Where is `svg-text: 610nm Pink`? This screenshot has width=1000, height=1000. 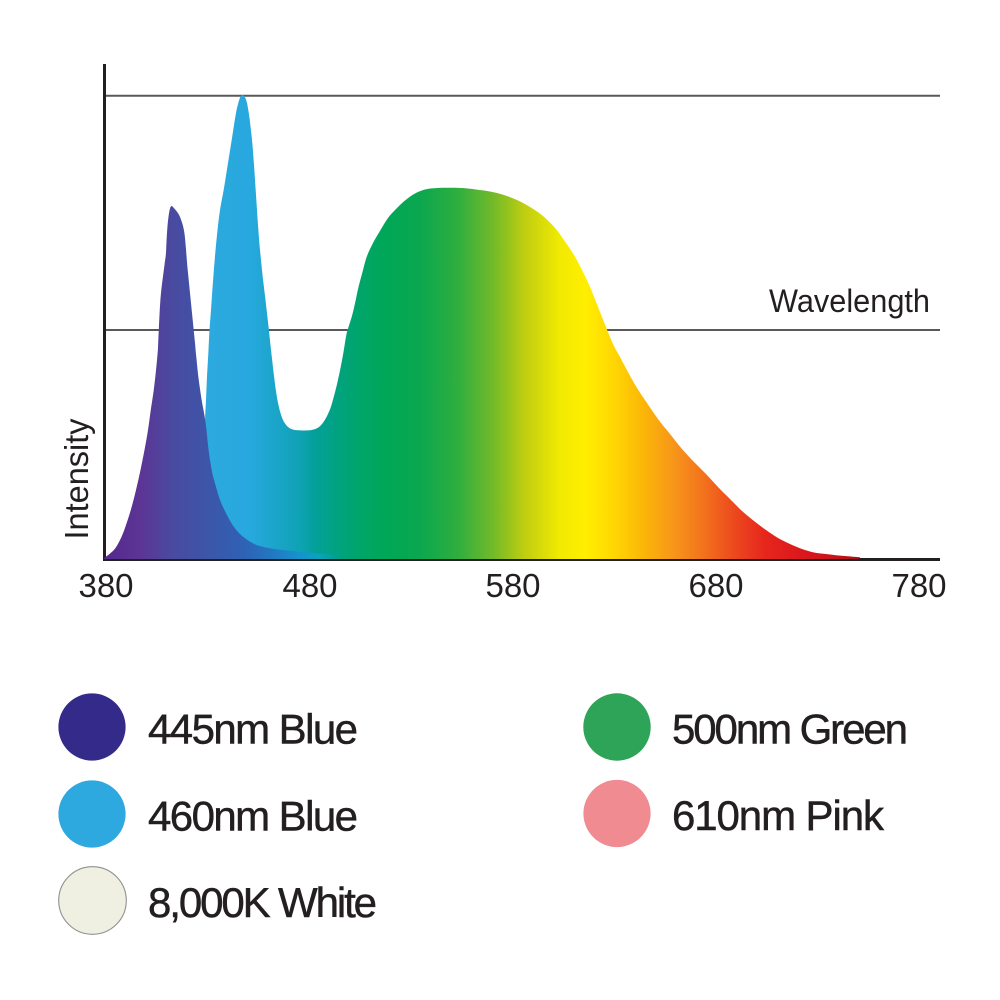 svg-text: 610nm Pink is located at coordinates (778, 815).